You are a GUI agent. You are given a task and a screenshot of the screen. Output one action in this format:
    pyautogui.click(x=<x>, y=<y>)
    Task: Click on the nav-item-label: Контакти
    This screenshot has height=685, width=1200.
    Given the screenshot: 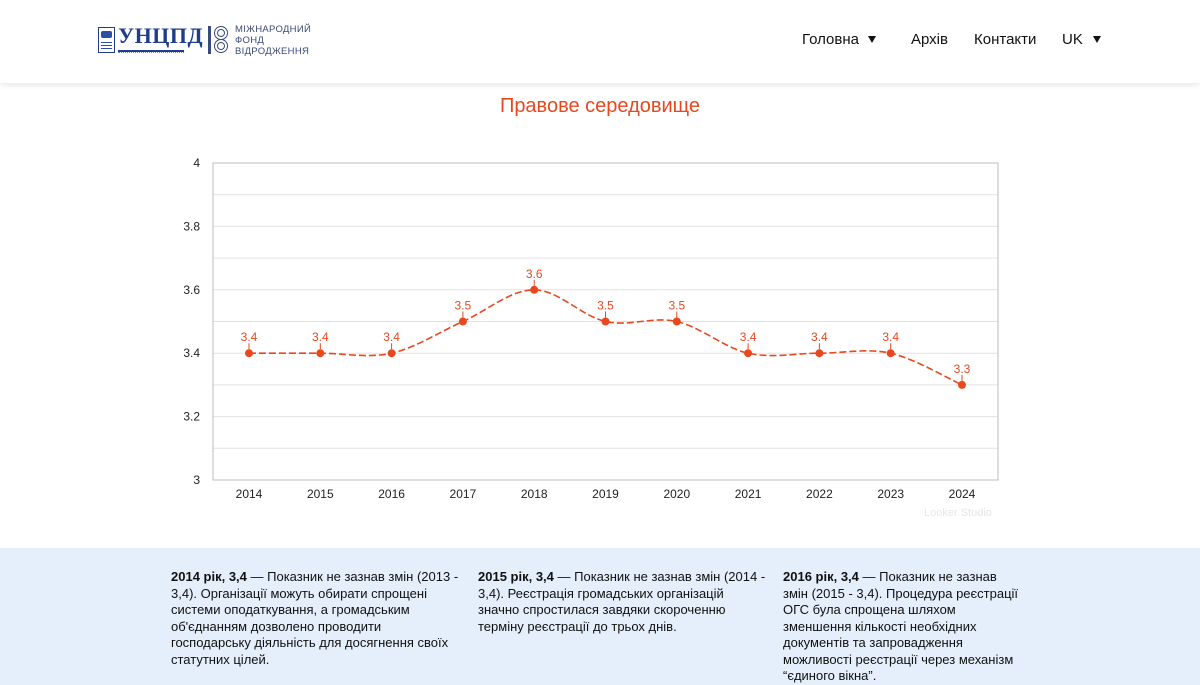 What is the action you would take?
    pyautogui.click(x=1005, y=39)
    